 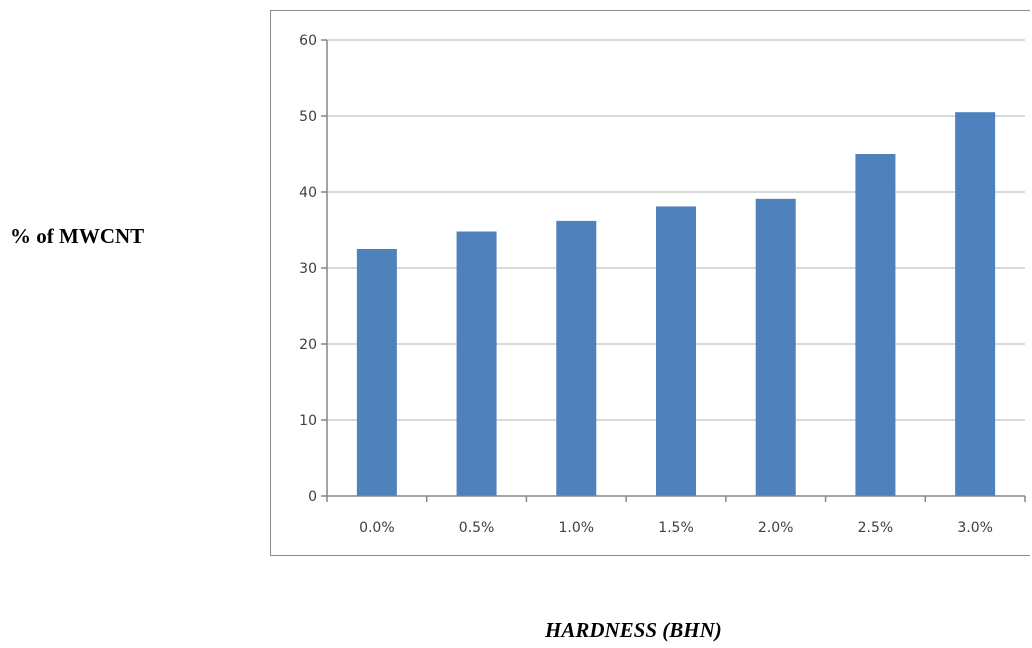 What do you see at coordinates (576, 528) in the screenshot?
I see `x-tick-label: 1.0%` at bounding box center [576, 528].